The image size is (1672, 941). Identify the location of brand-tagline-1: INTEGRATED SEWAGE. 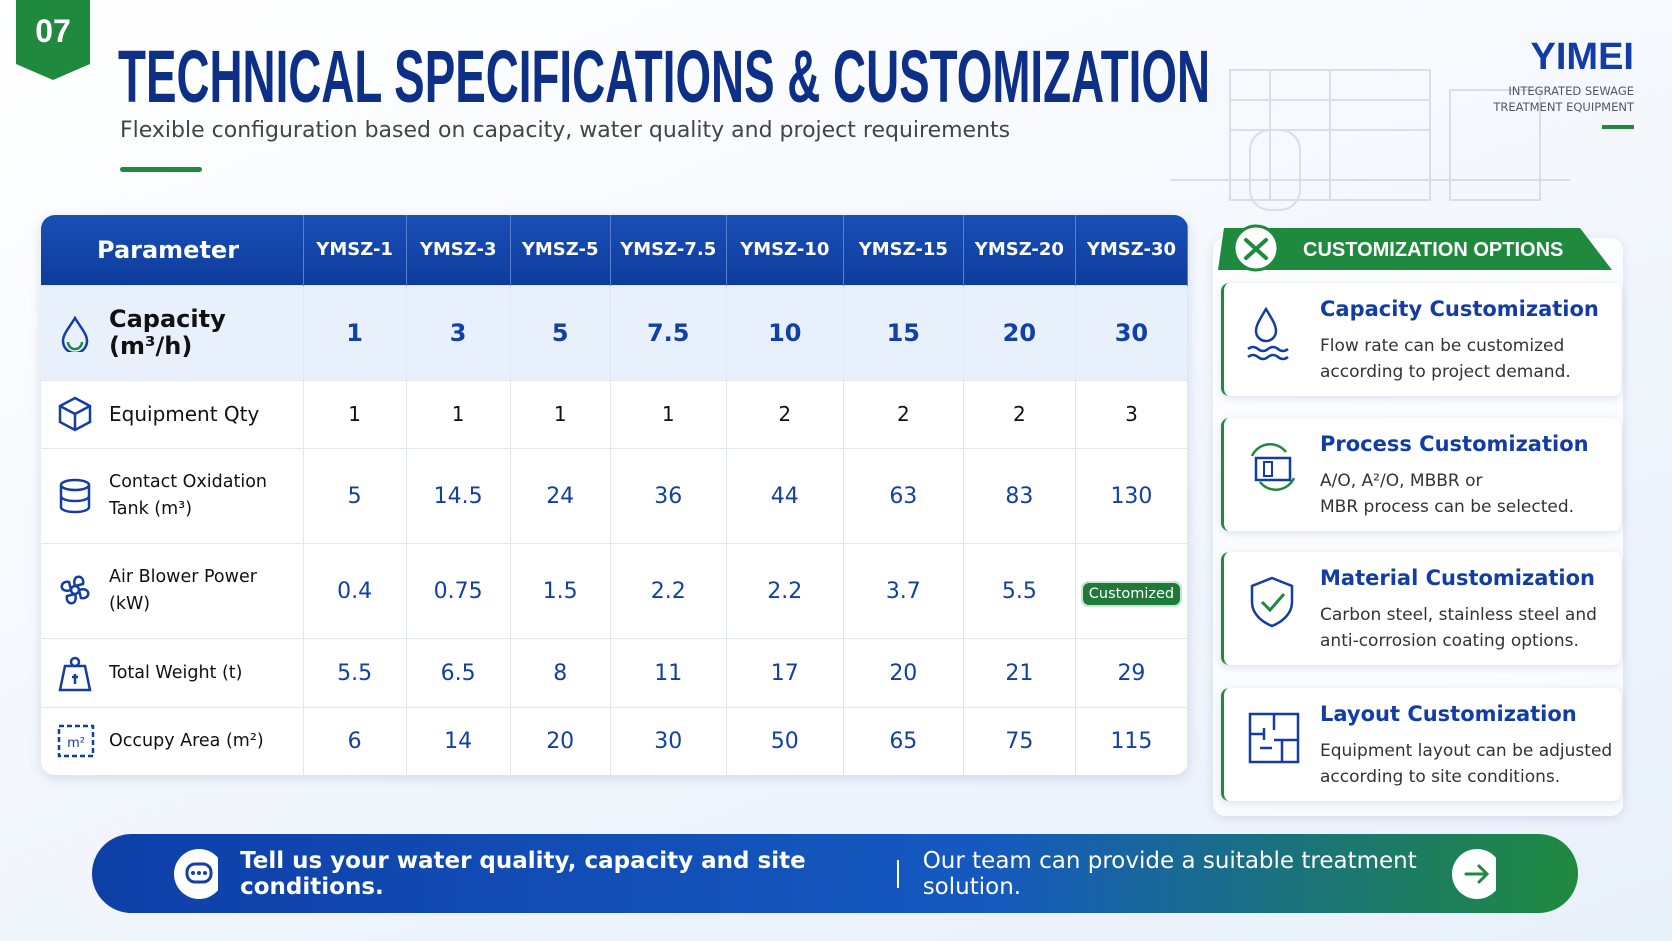
(1571, 91).